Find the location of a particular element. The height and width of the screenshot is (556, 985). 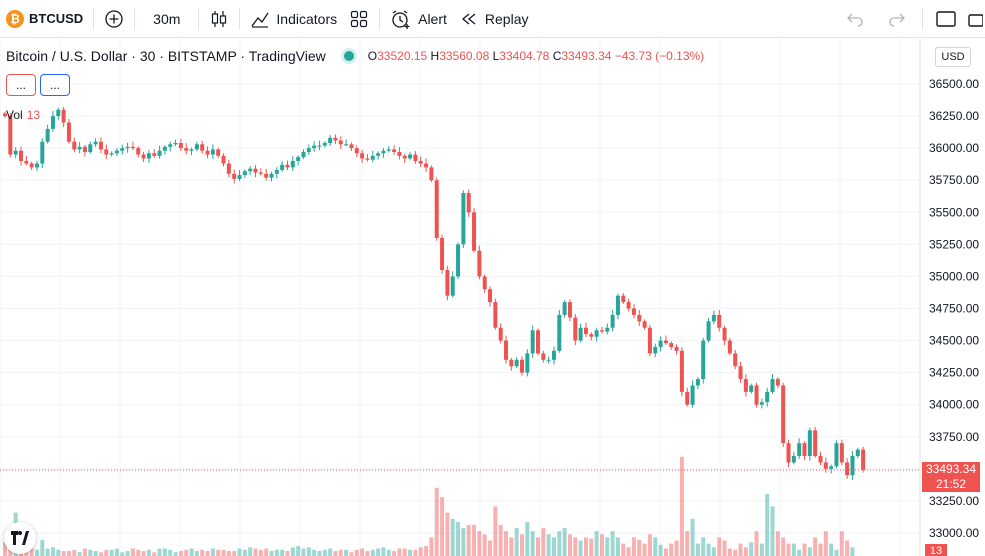

symbol-search: ₿ BTCUSD is located at coordinates (44, 19).